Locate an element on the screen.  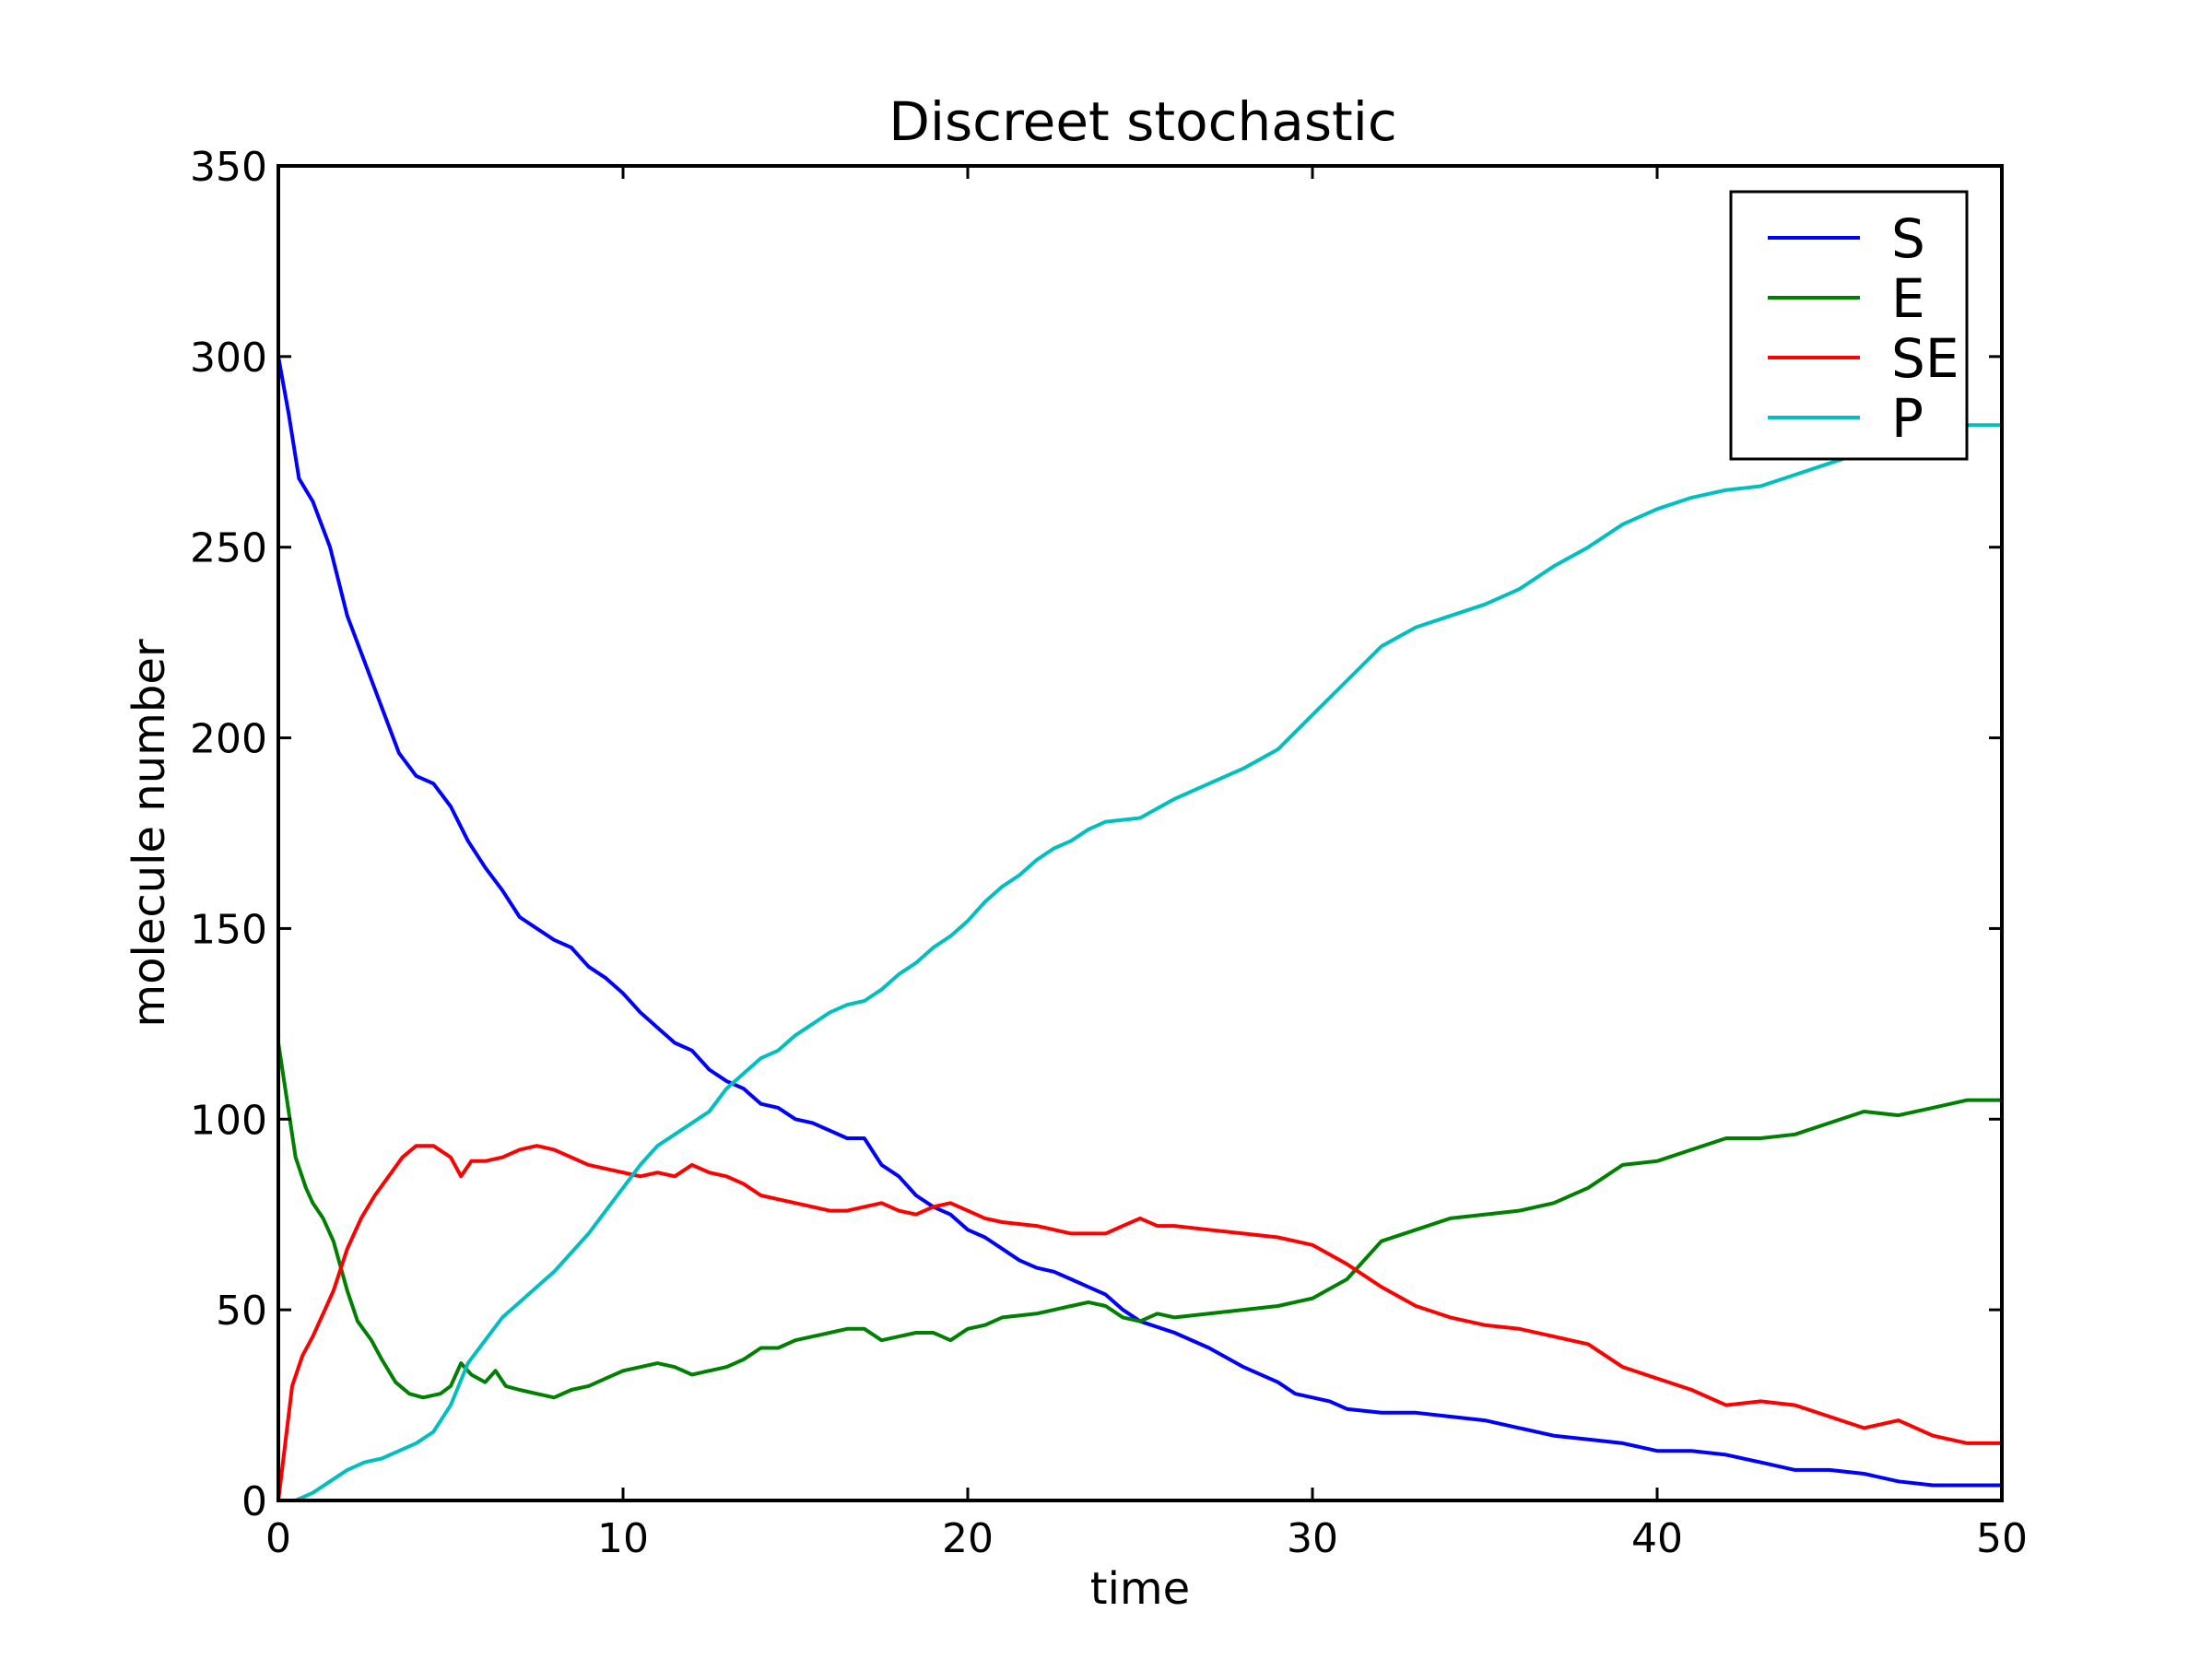
y-tick-label: 200 is located at coordinates (228, 739).